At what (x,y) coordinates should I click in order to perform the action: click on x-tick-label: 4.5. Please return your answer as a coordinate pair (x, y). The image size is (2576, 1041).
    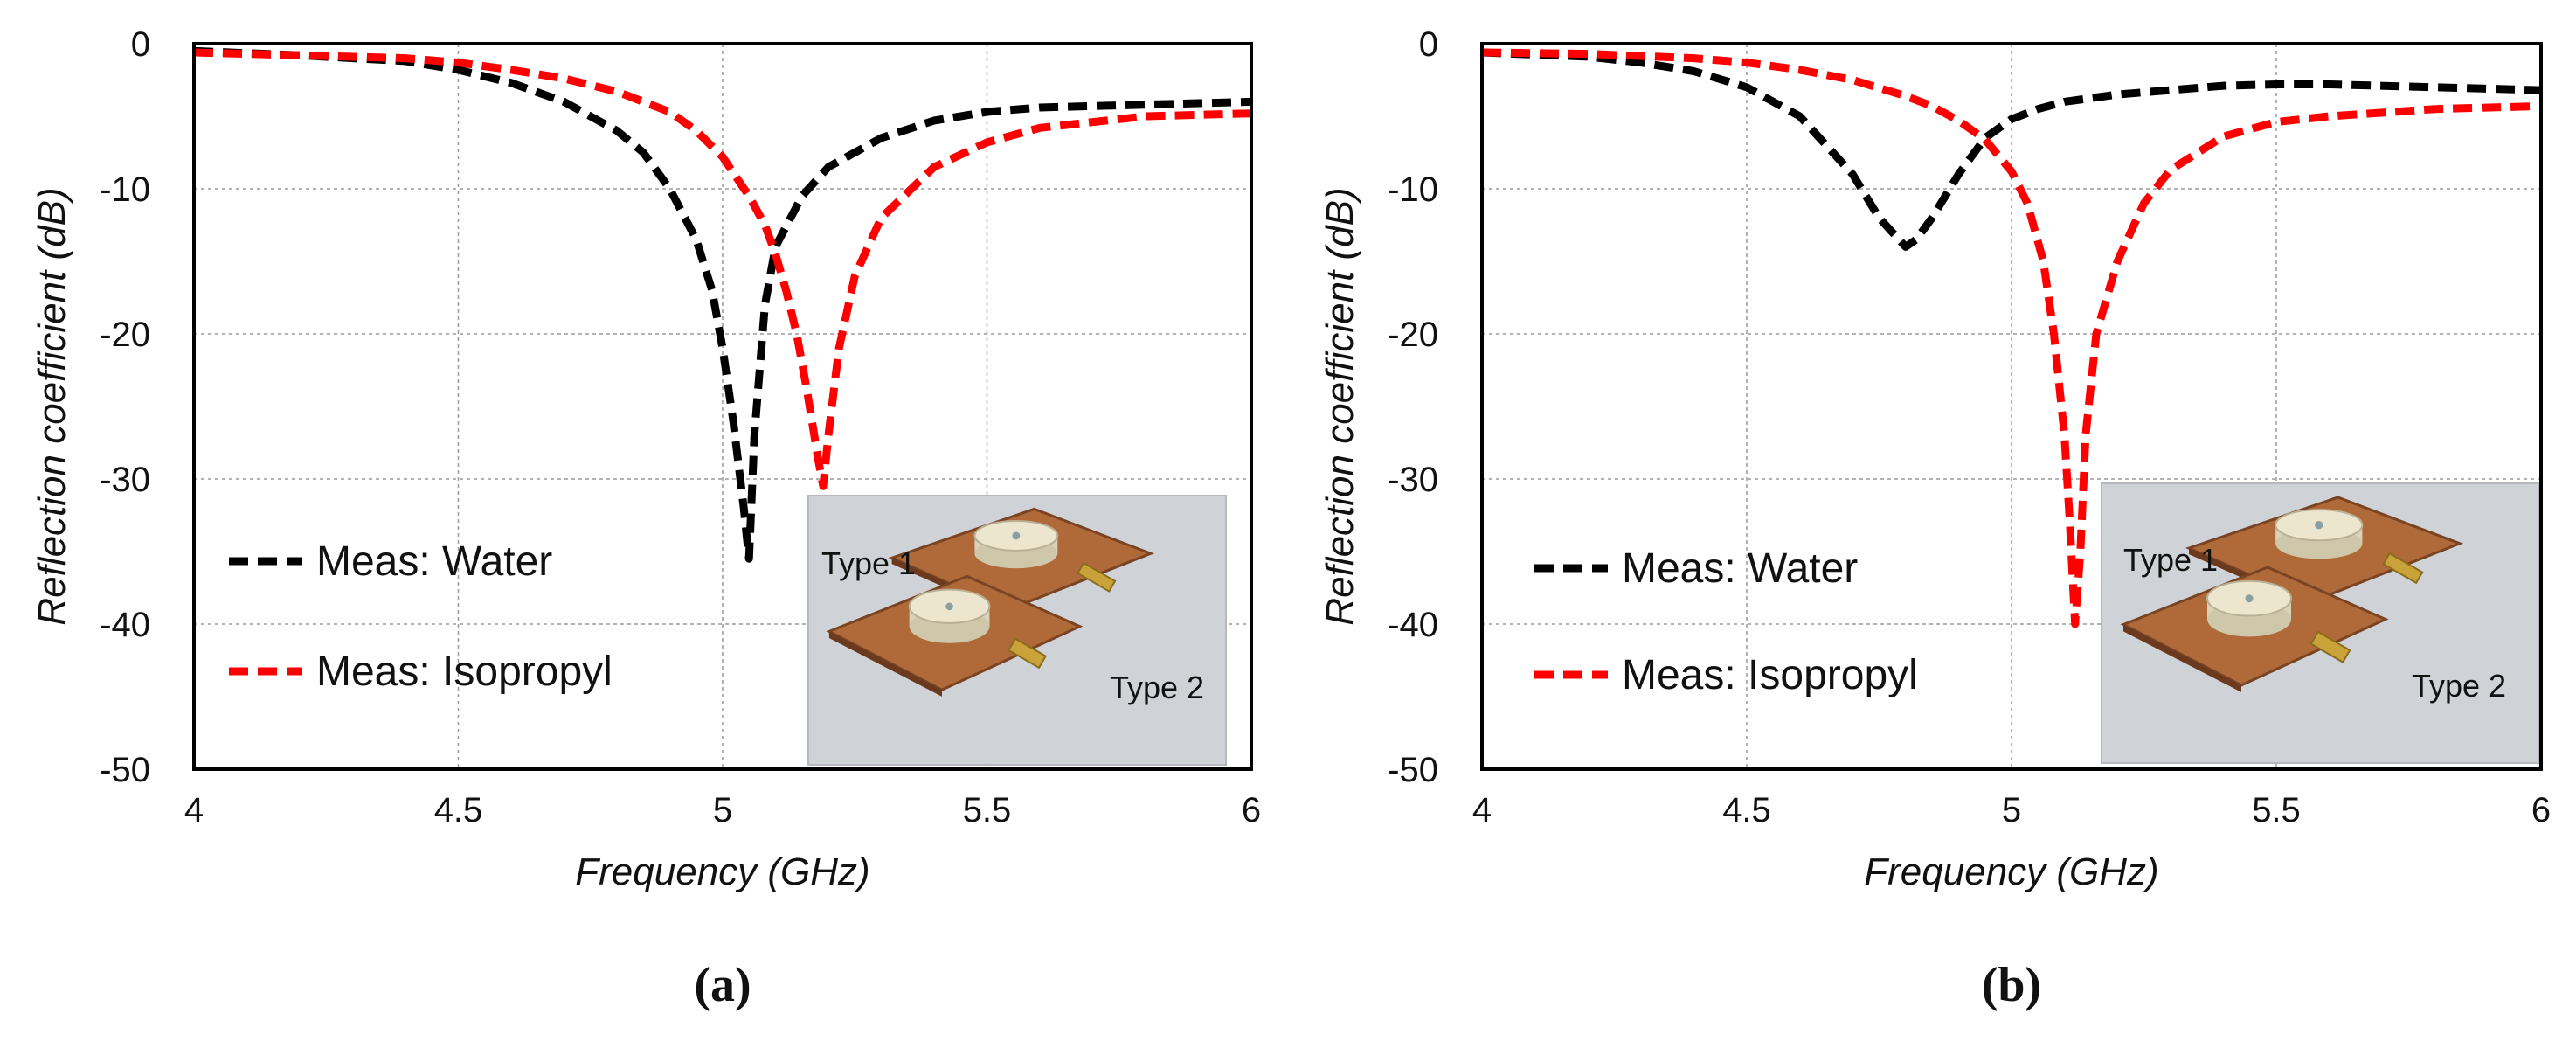
    Looking at the image, I should click on (458, 810).